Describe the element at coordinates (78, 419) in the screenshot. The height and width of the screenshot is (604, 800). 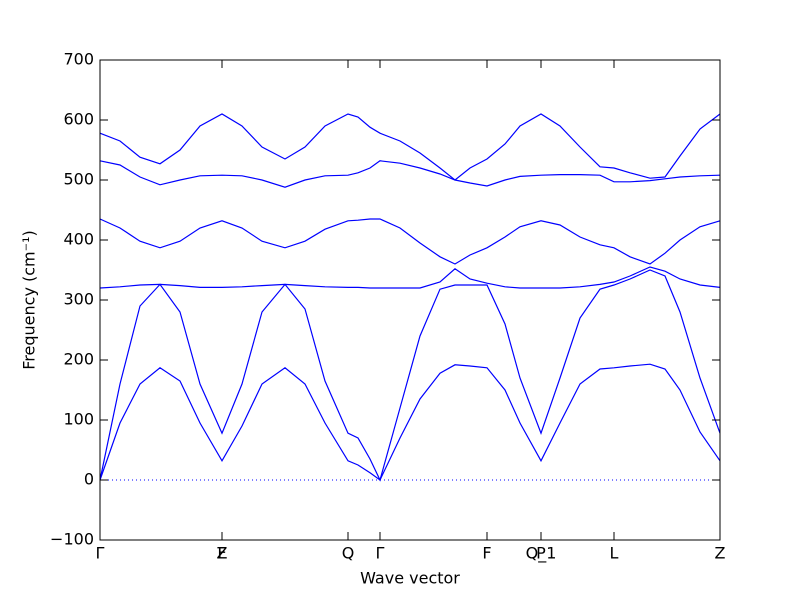
I see `y-tick-label: 100` at that location.